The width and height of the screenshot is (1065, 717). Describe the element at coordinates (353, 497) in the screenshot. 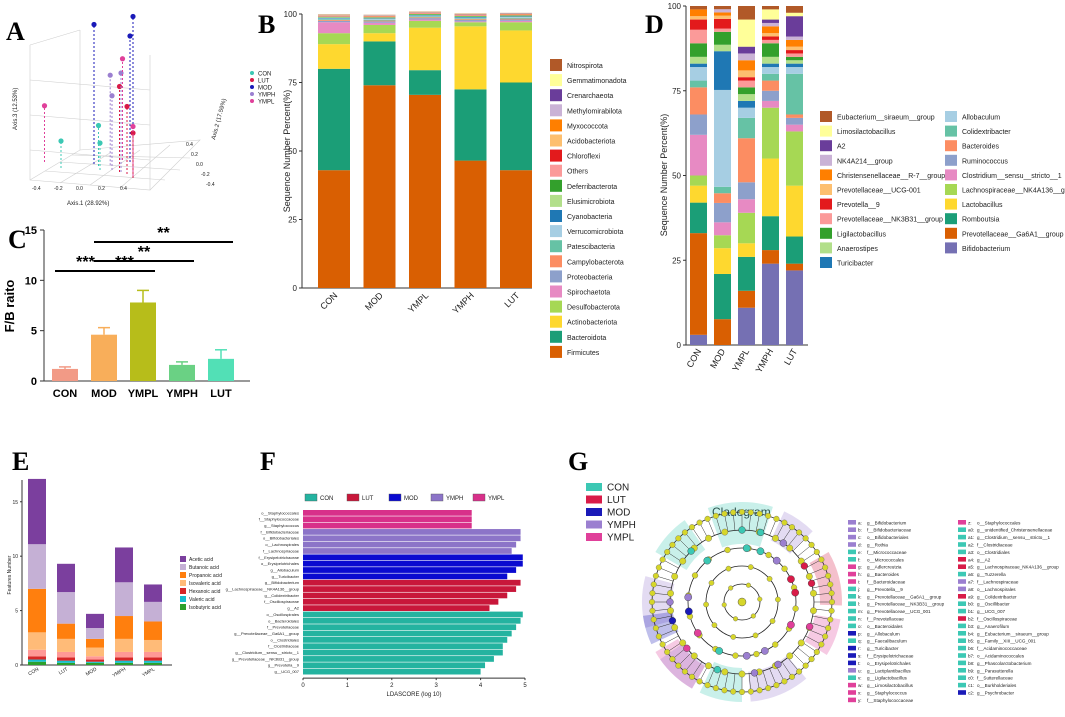

I see `f-legend-swatch-lut` at that location.